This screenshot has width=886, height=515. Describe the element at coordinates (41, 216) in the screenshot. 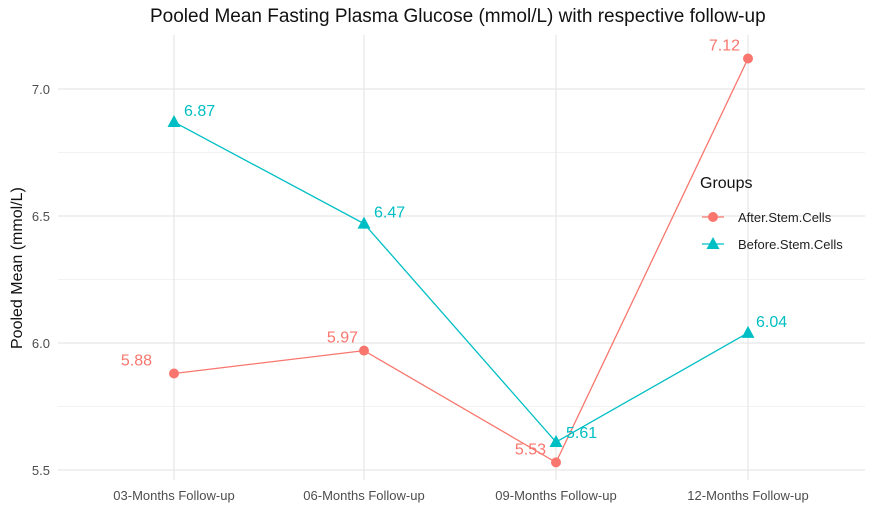

I see `y-tick-label: 6.5` at that location.